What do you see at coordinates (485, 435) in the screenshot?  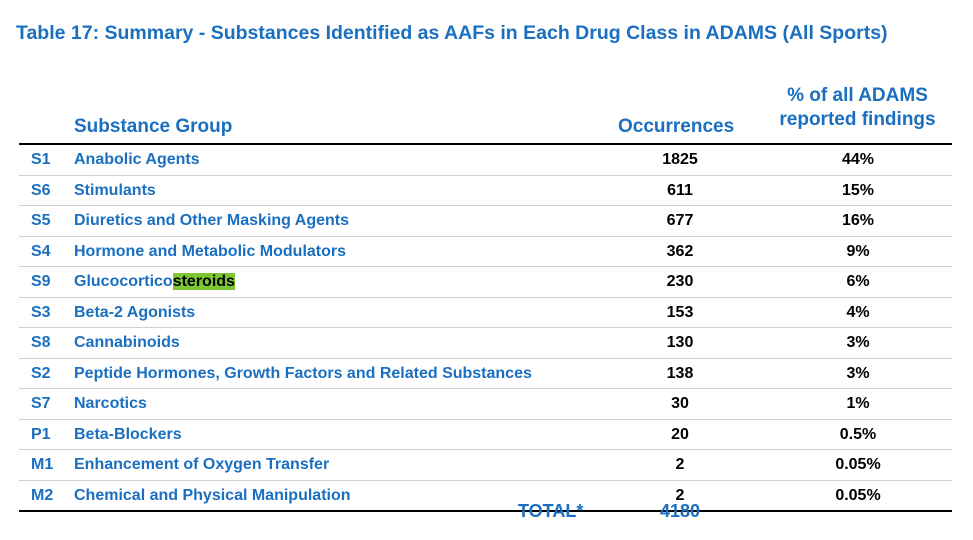 I see `table-row: P1 Beta-Blockers 20 0.5%` at bounding box center [485, 435].